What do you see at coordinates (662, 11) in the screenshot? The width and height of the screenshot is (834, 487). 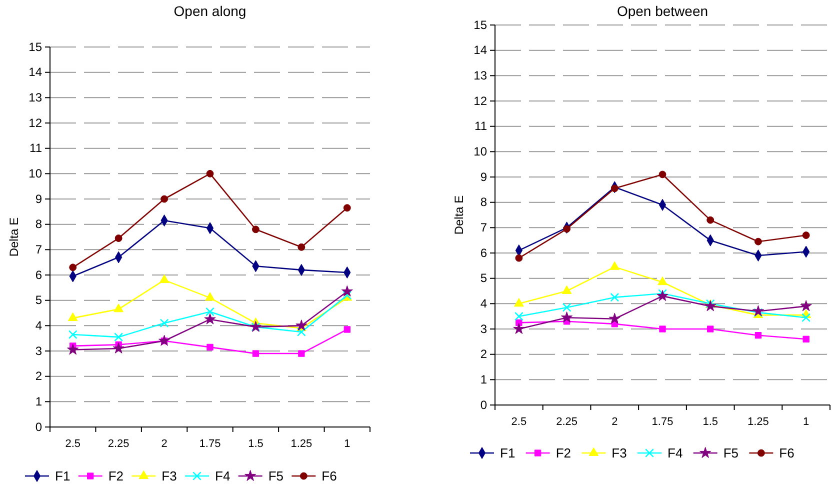 I see `chart-title: Open between` at bounding box center [662, 11].